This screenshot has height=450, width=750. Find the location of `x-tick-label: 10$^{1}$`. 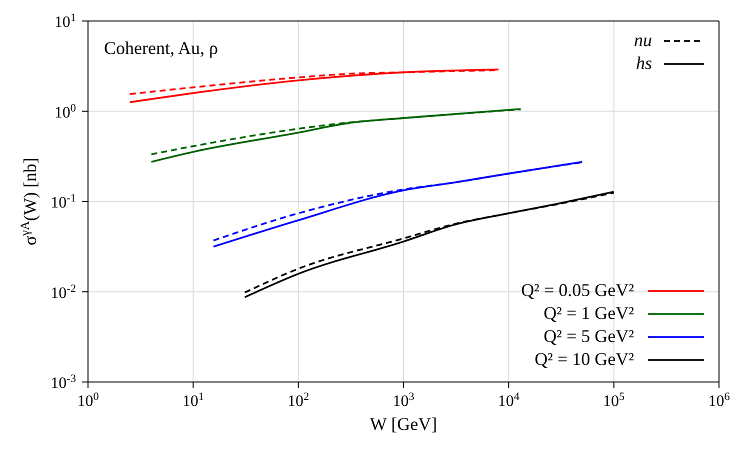

x-tick-label: 10$^{1}$ is located at coordinates (193, 400).